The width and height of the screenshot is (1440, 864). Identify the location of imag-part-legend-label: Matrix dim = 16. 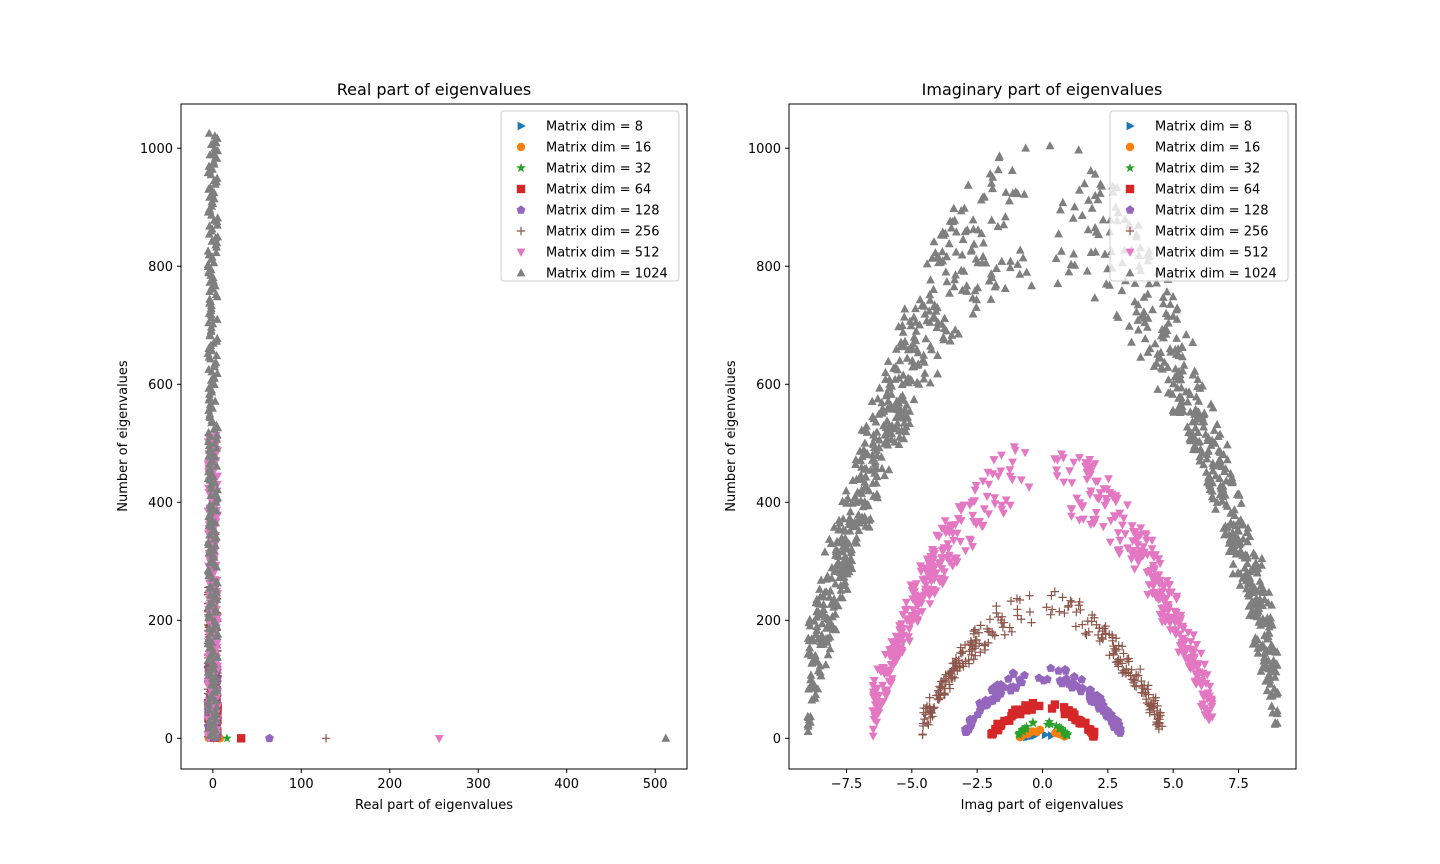
(1207, 148).